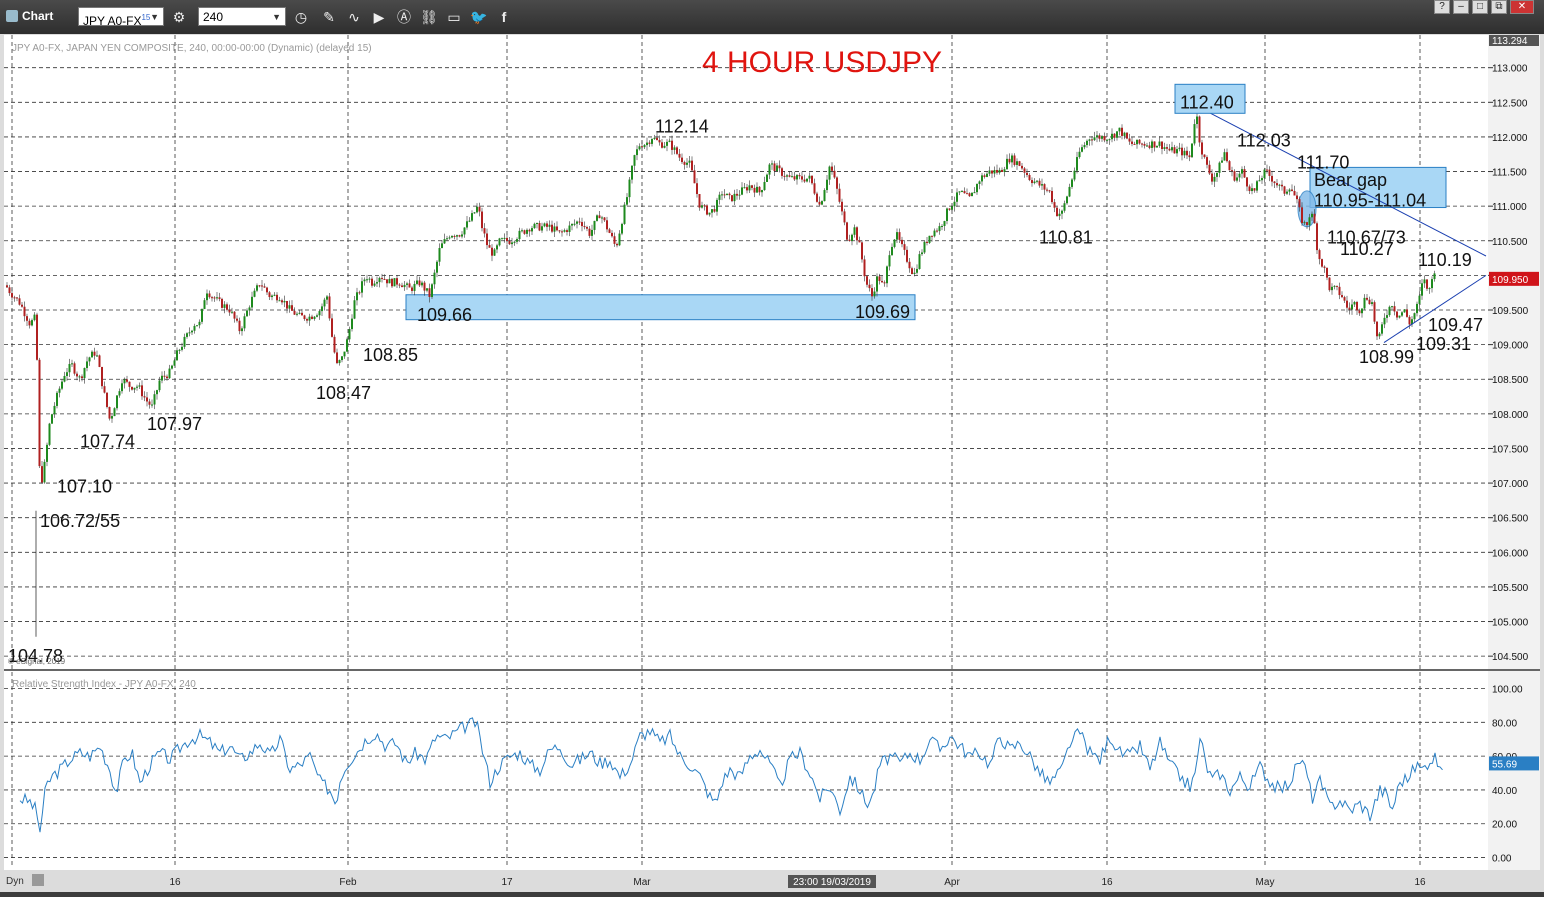 The width and height of the screenshot is (1544, 897). What do you see at coordinates (179, 17) in the screenshot?
I see `settings-icon: ⚙` at bounding box center [179, 17].